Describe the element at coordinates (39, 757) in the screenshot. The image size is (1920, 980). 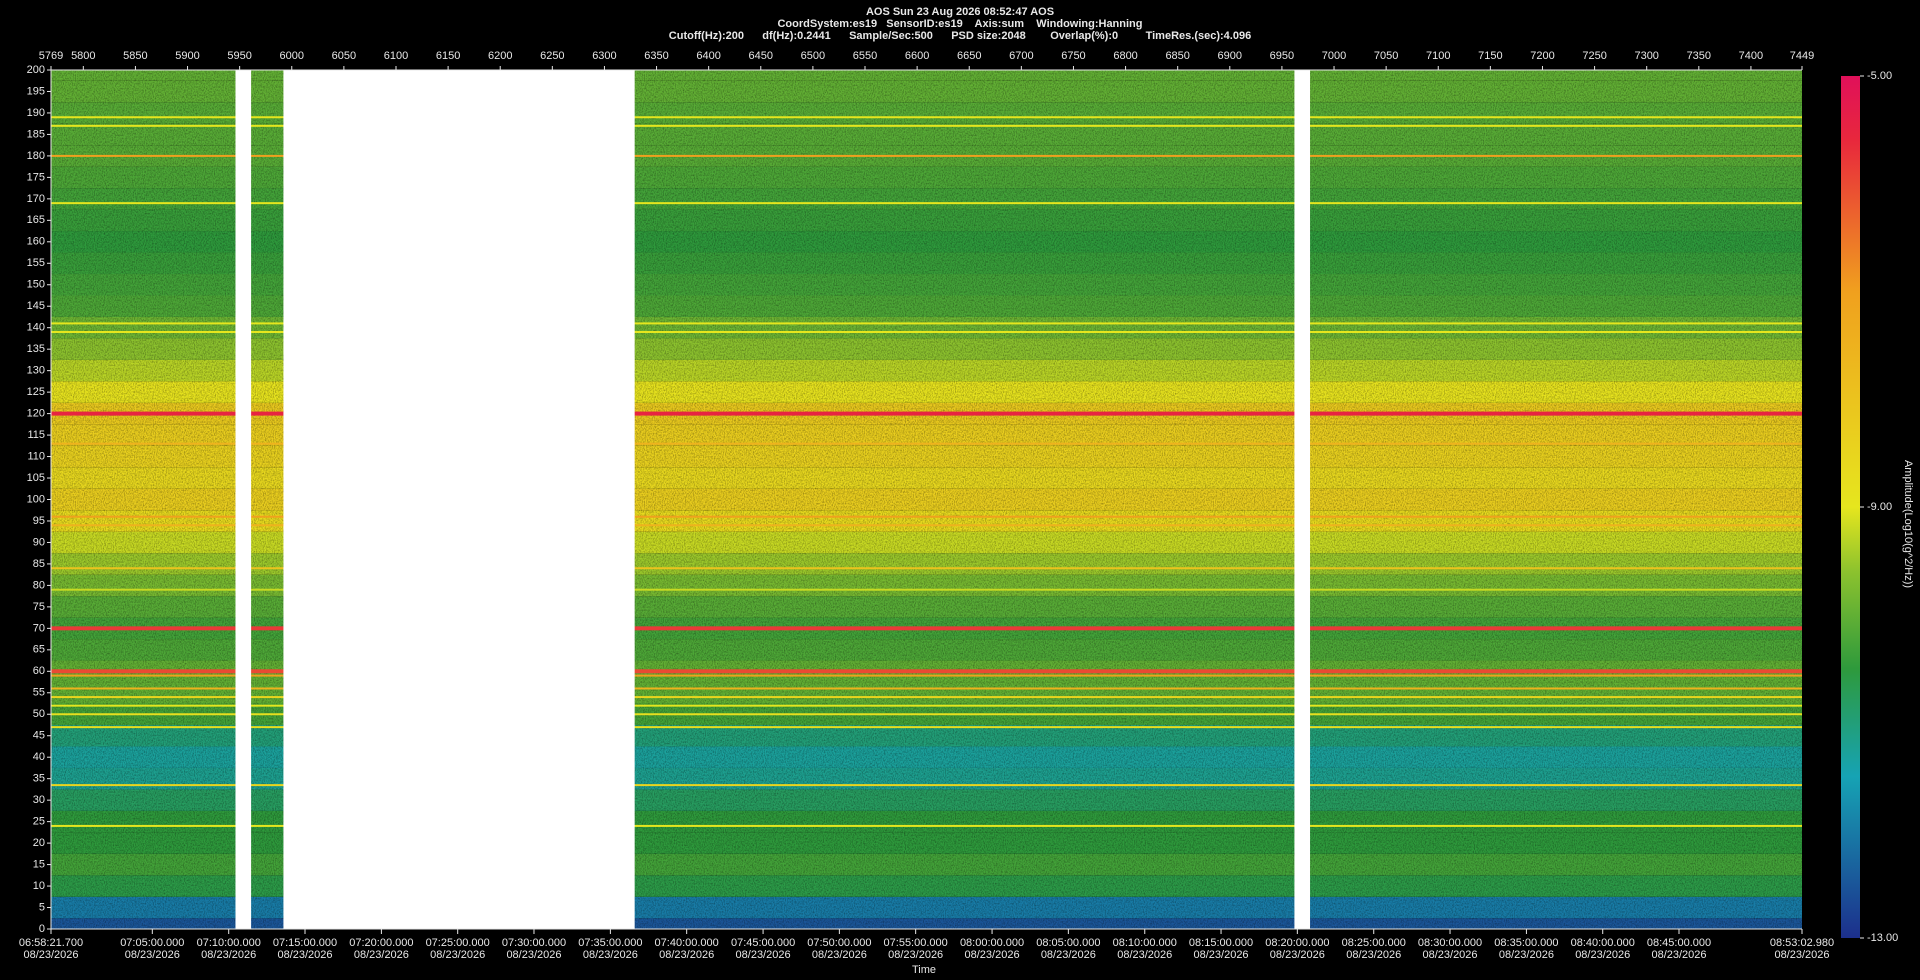
I see `y-tick-label: 40` at that location.